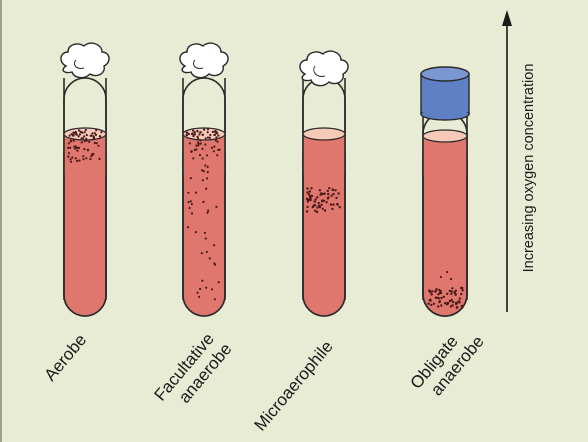 This screenshot has width=588, height=442. What do you see at coordinates (445, 289) in the screenshot?
I see `growth-dots` at bounding box center [445, 289].